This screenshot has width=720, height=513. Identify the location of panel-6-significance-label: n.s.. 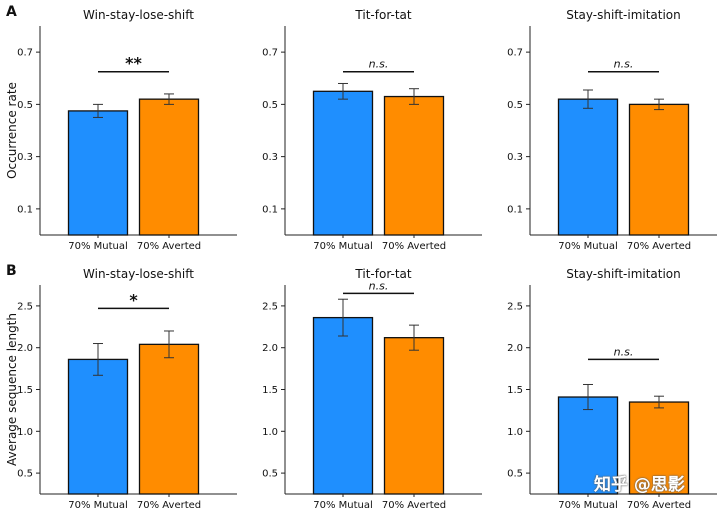
(624, 351).